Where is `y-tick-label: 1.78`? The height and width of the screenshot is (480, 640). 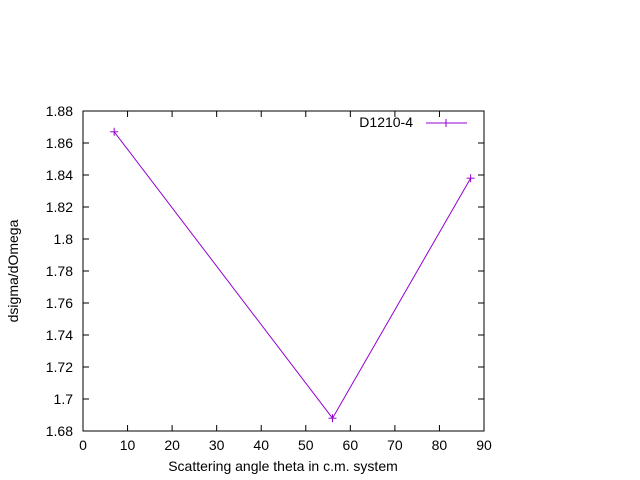
y-tick-label: 1.78 is located at coordinates (59, 271).